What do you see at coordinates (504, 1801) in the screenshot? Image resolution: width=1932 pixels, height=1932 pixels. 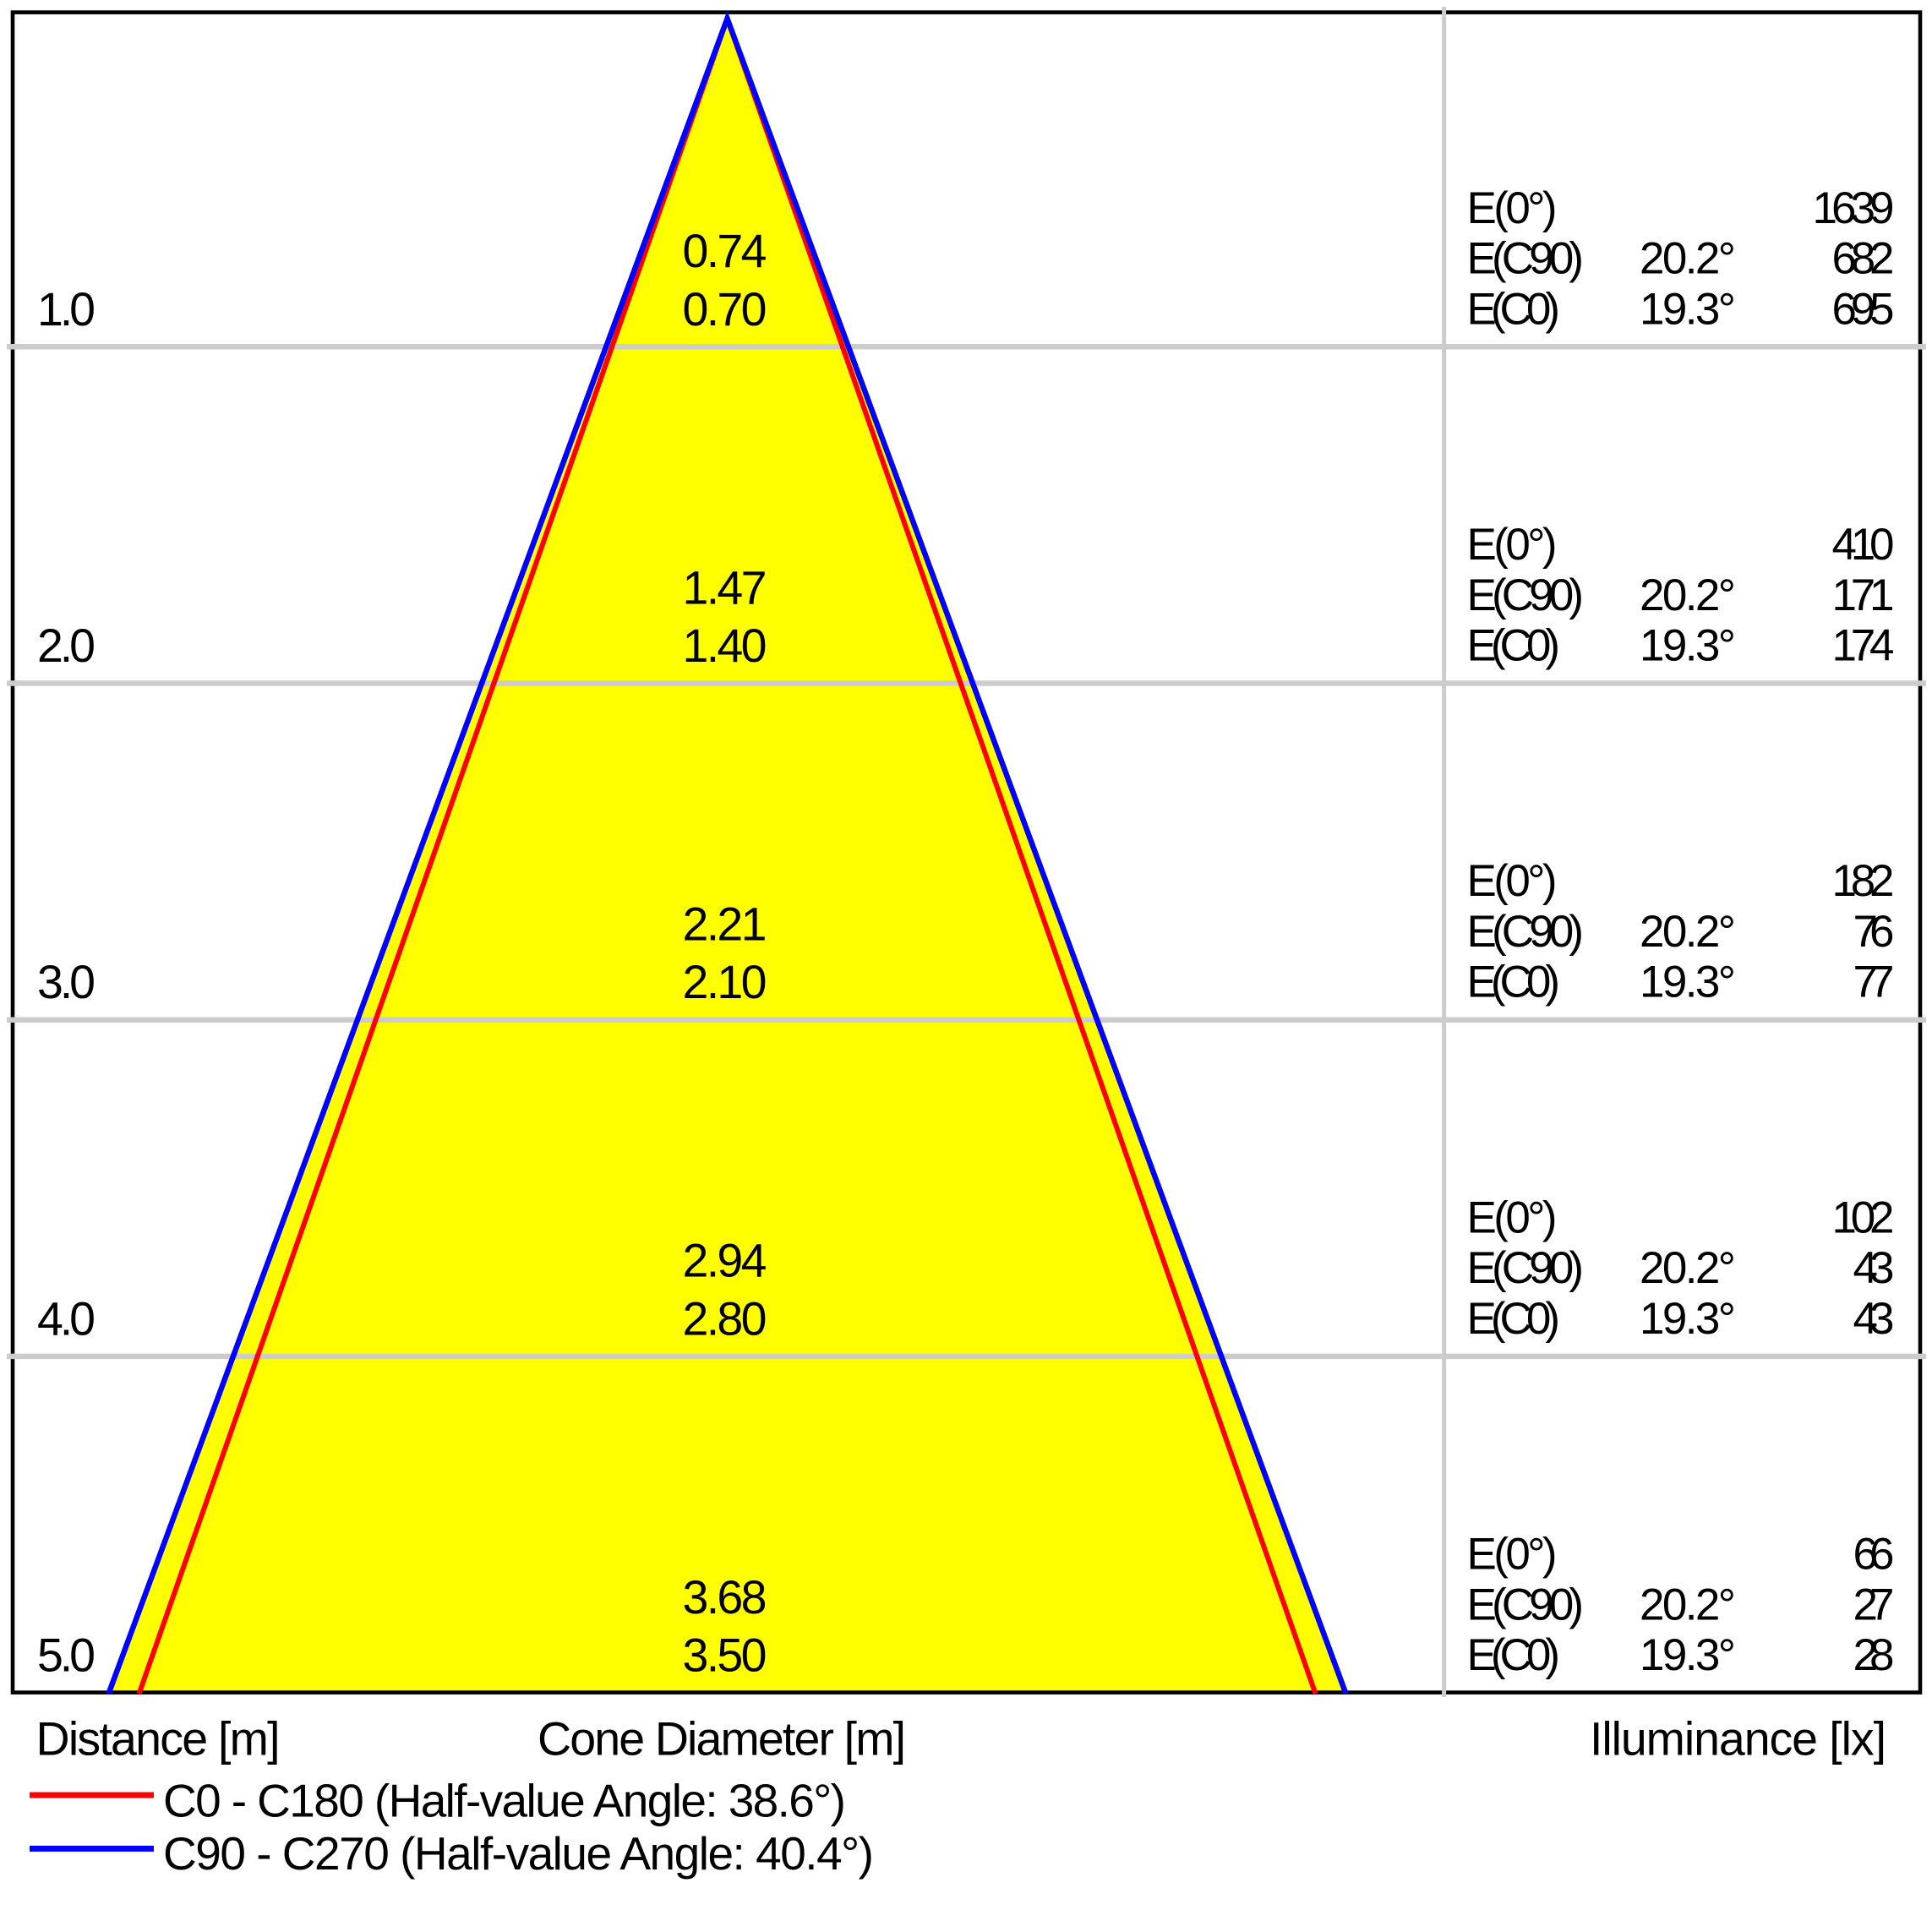 I see `svg-text:C0 - C180 (Half-value Angle: 3: C0 - C180 (Half-value Angle: 38.6°)` at bounding box center [504, 1801].